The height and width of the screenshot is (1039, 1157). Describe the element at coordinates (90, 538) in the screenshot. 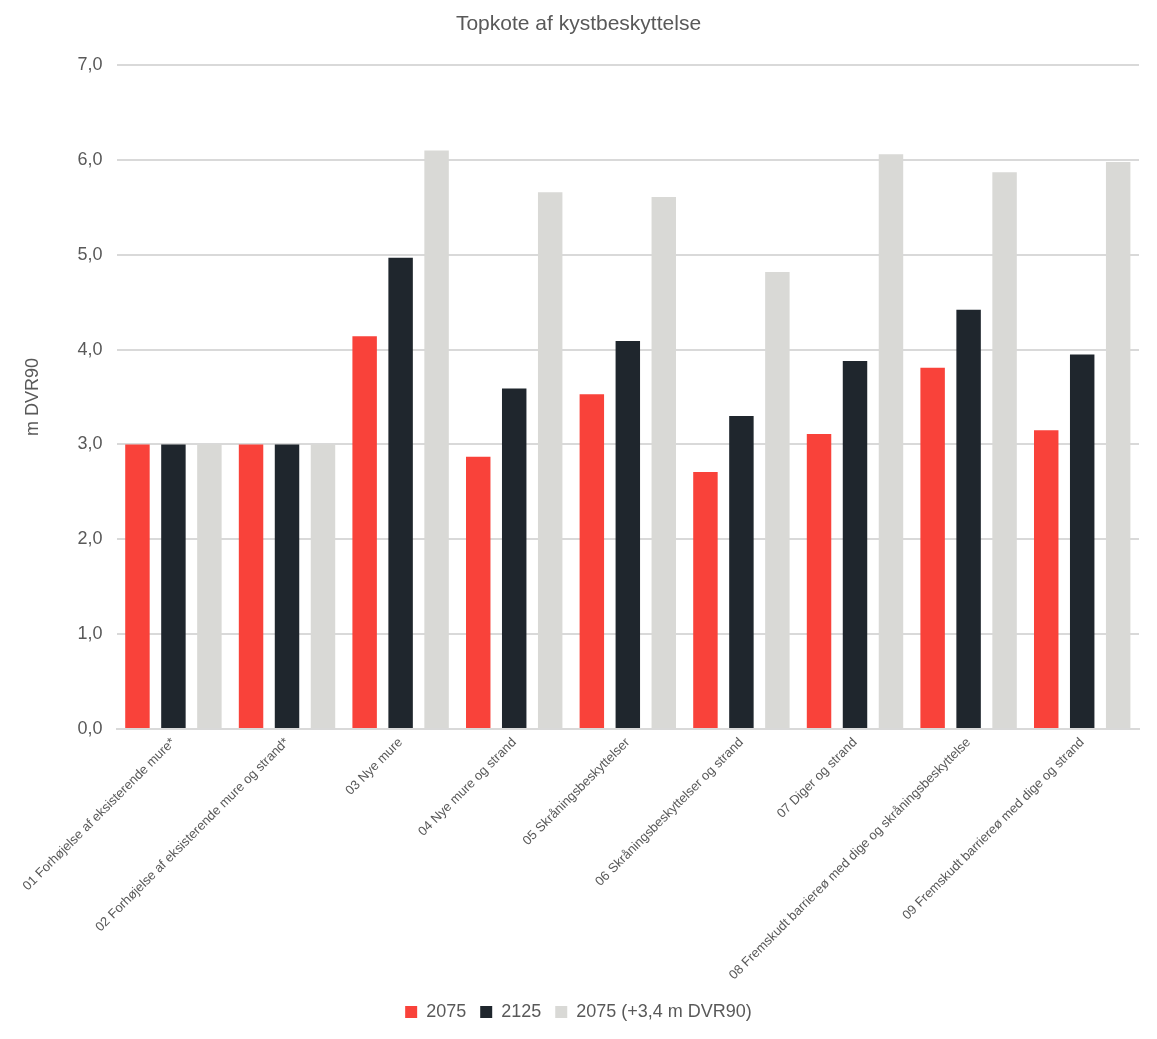

I see `y-tick-label: 2,0` at that location.